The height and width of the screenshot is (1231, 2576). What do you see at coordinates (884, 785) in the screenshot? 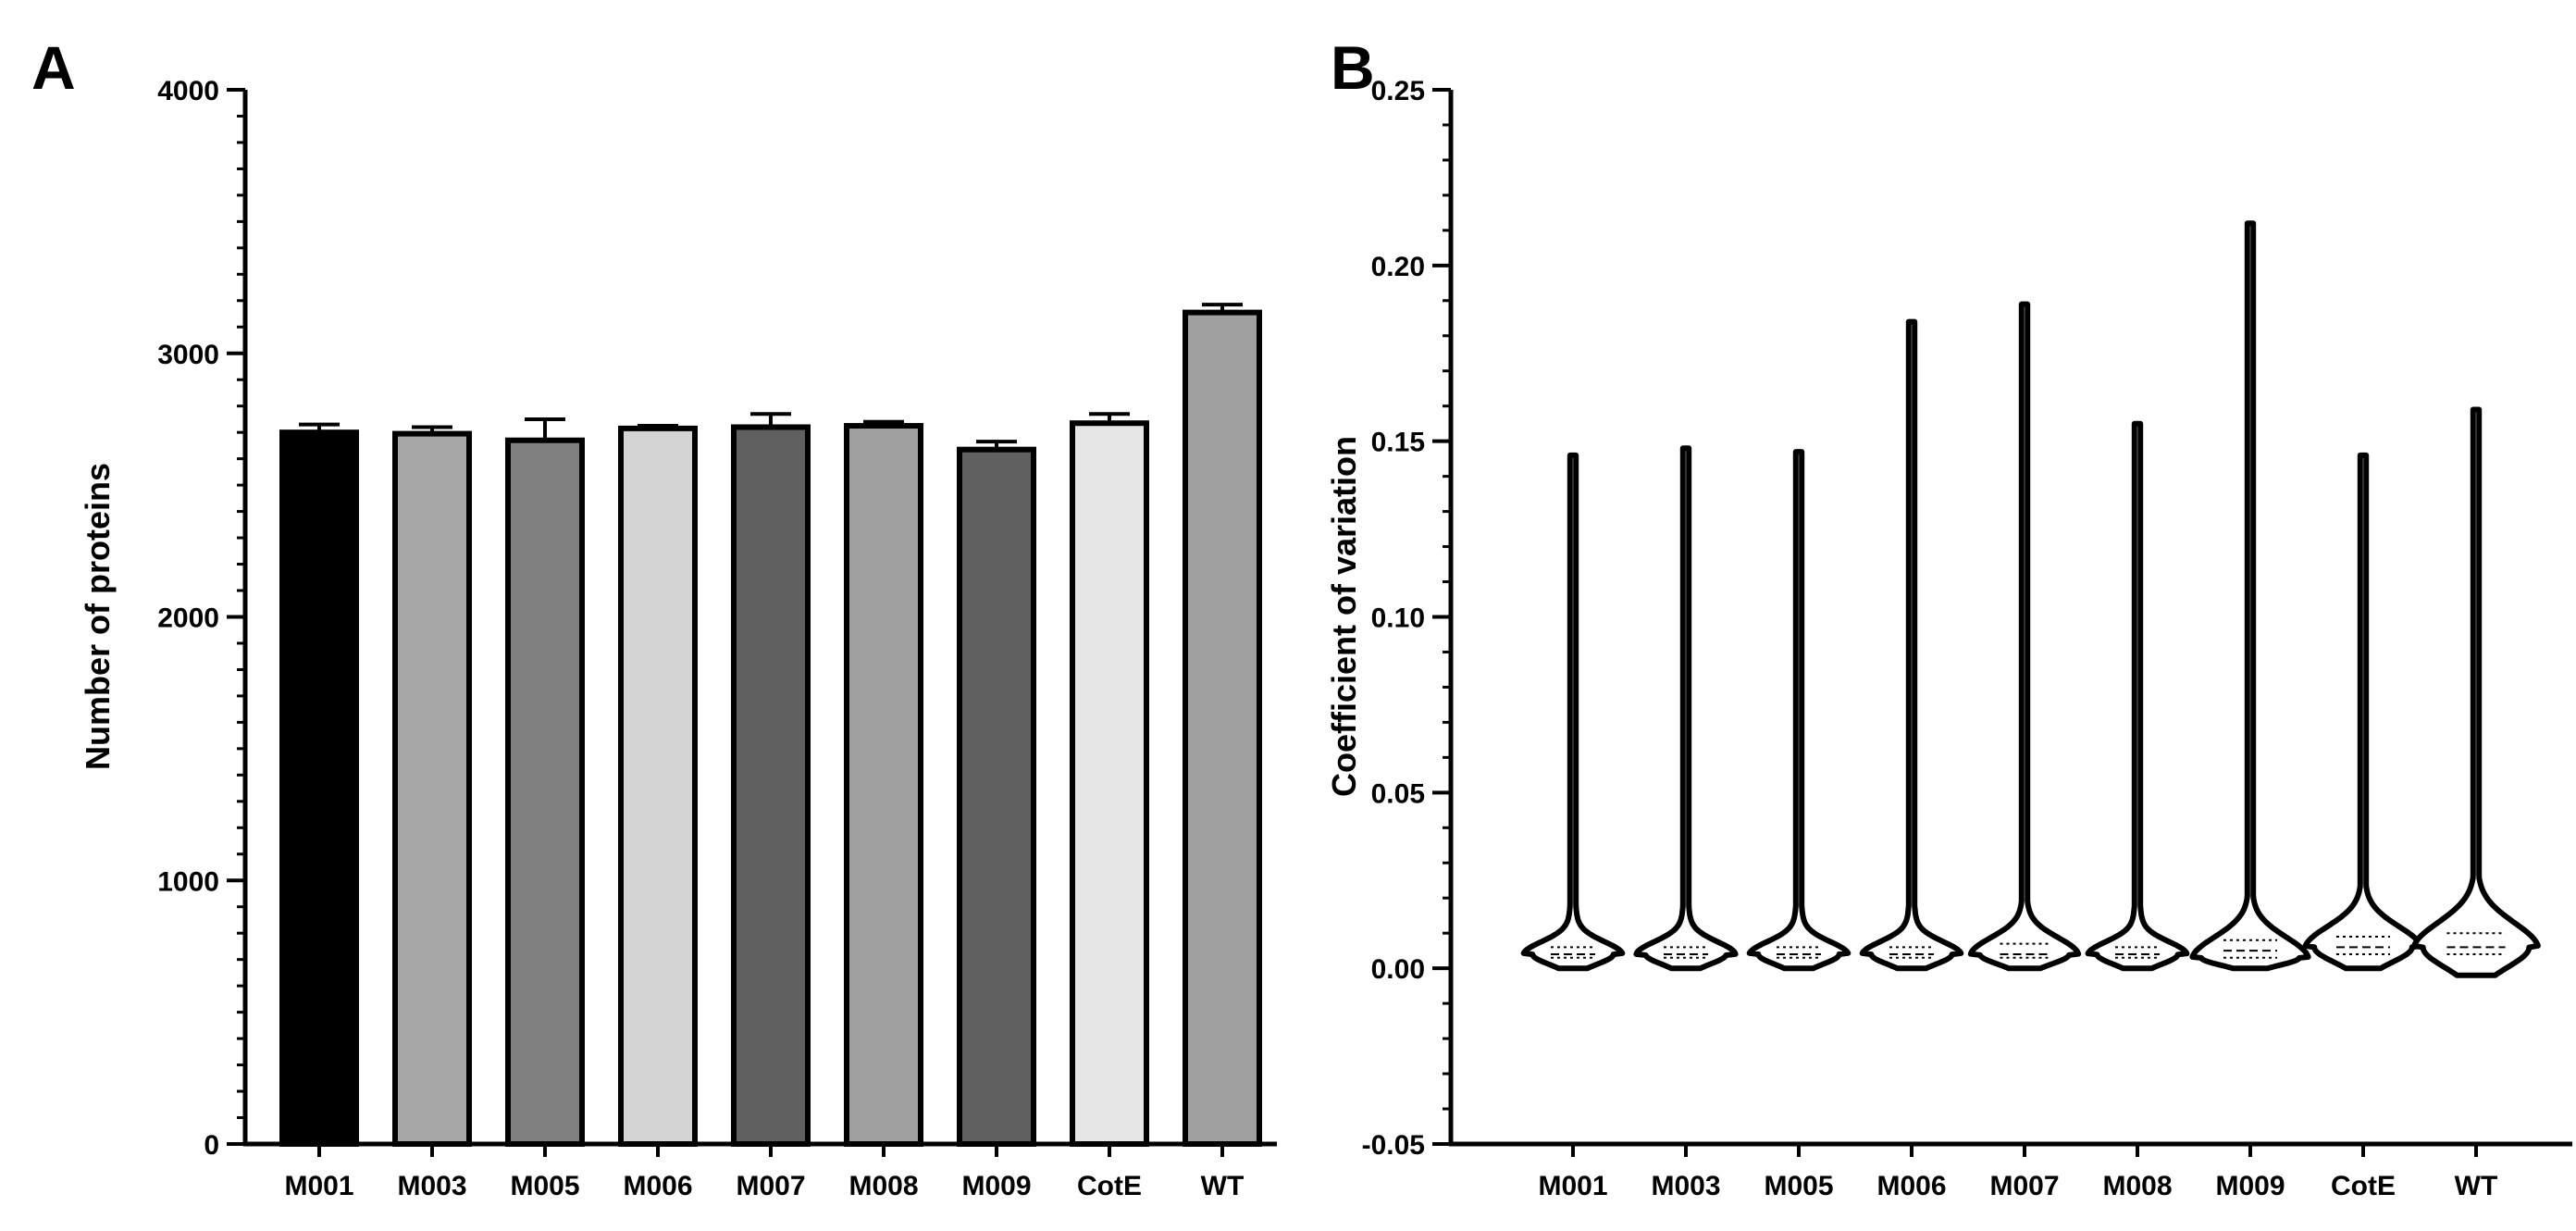
I see `bar-m008` at bounding box center [884, 785].